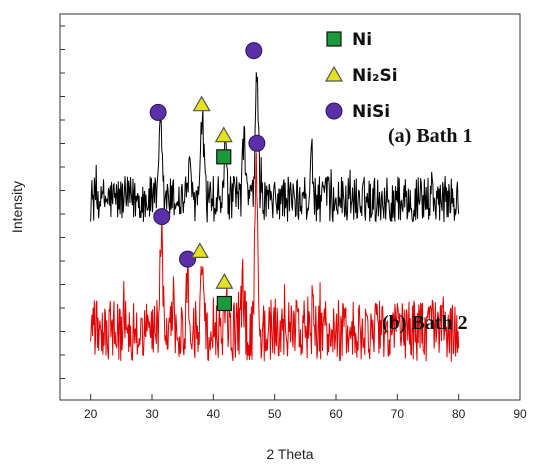 This screenshot has height=471, width=550. What do you see at coordinates (334, 73) in the screenshot?
I see `legend-marker-triangle` at bounding box center [334, 73].